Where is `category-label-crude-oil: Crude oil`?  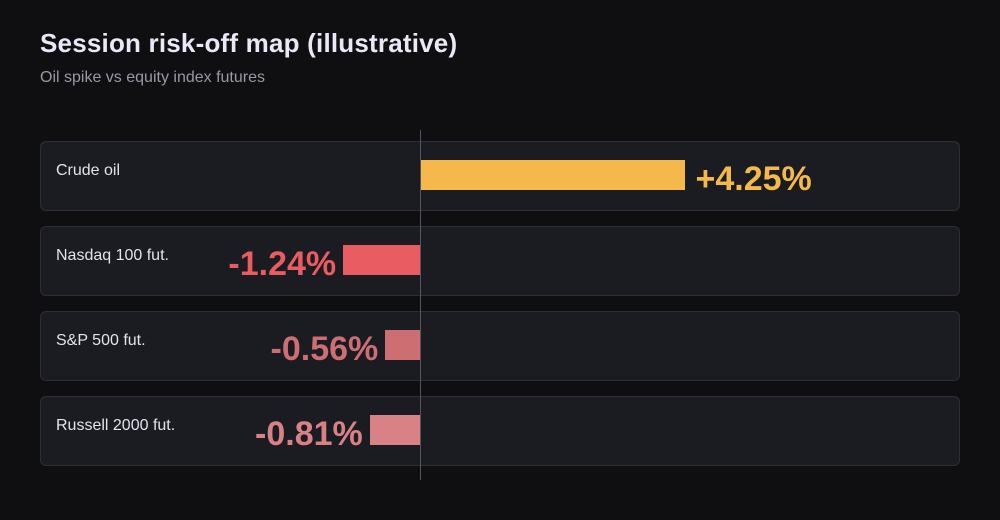
category-label-crude-oil: Crude oil is located at coordinates (88, 170).